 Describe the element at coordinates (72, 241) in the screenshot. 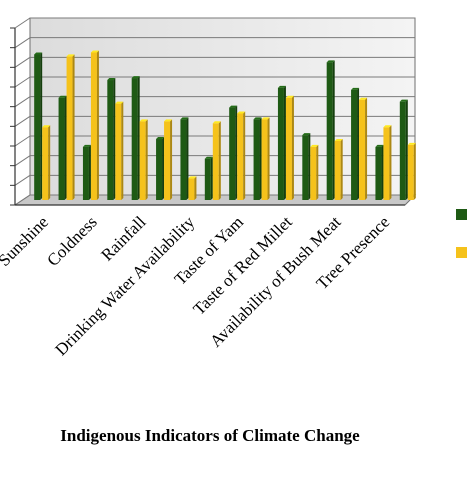

I see `x-tick-label: Coldness` at that location.